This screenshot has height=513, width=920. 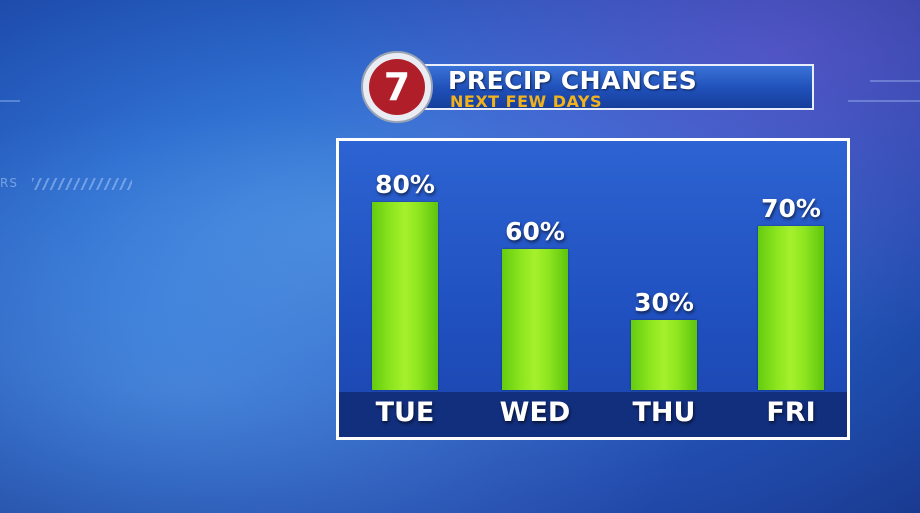 I want to click on title-bar, so click(x=617, y=87).